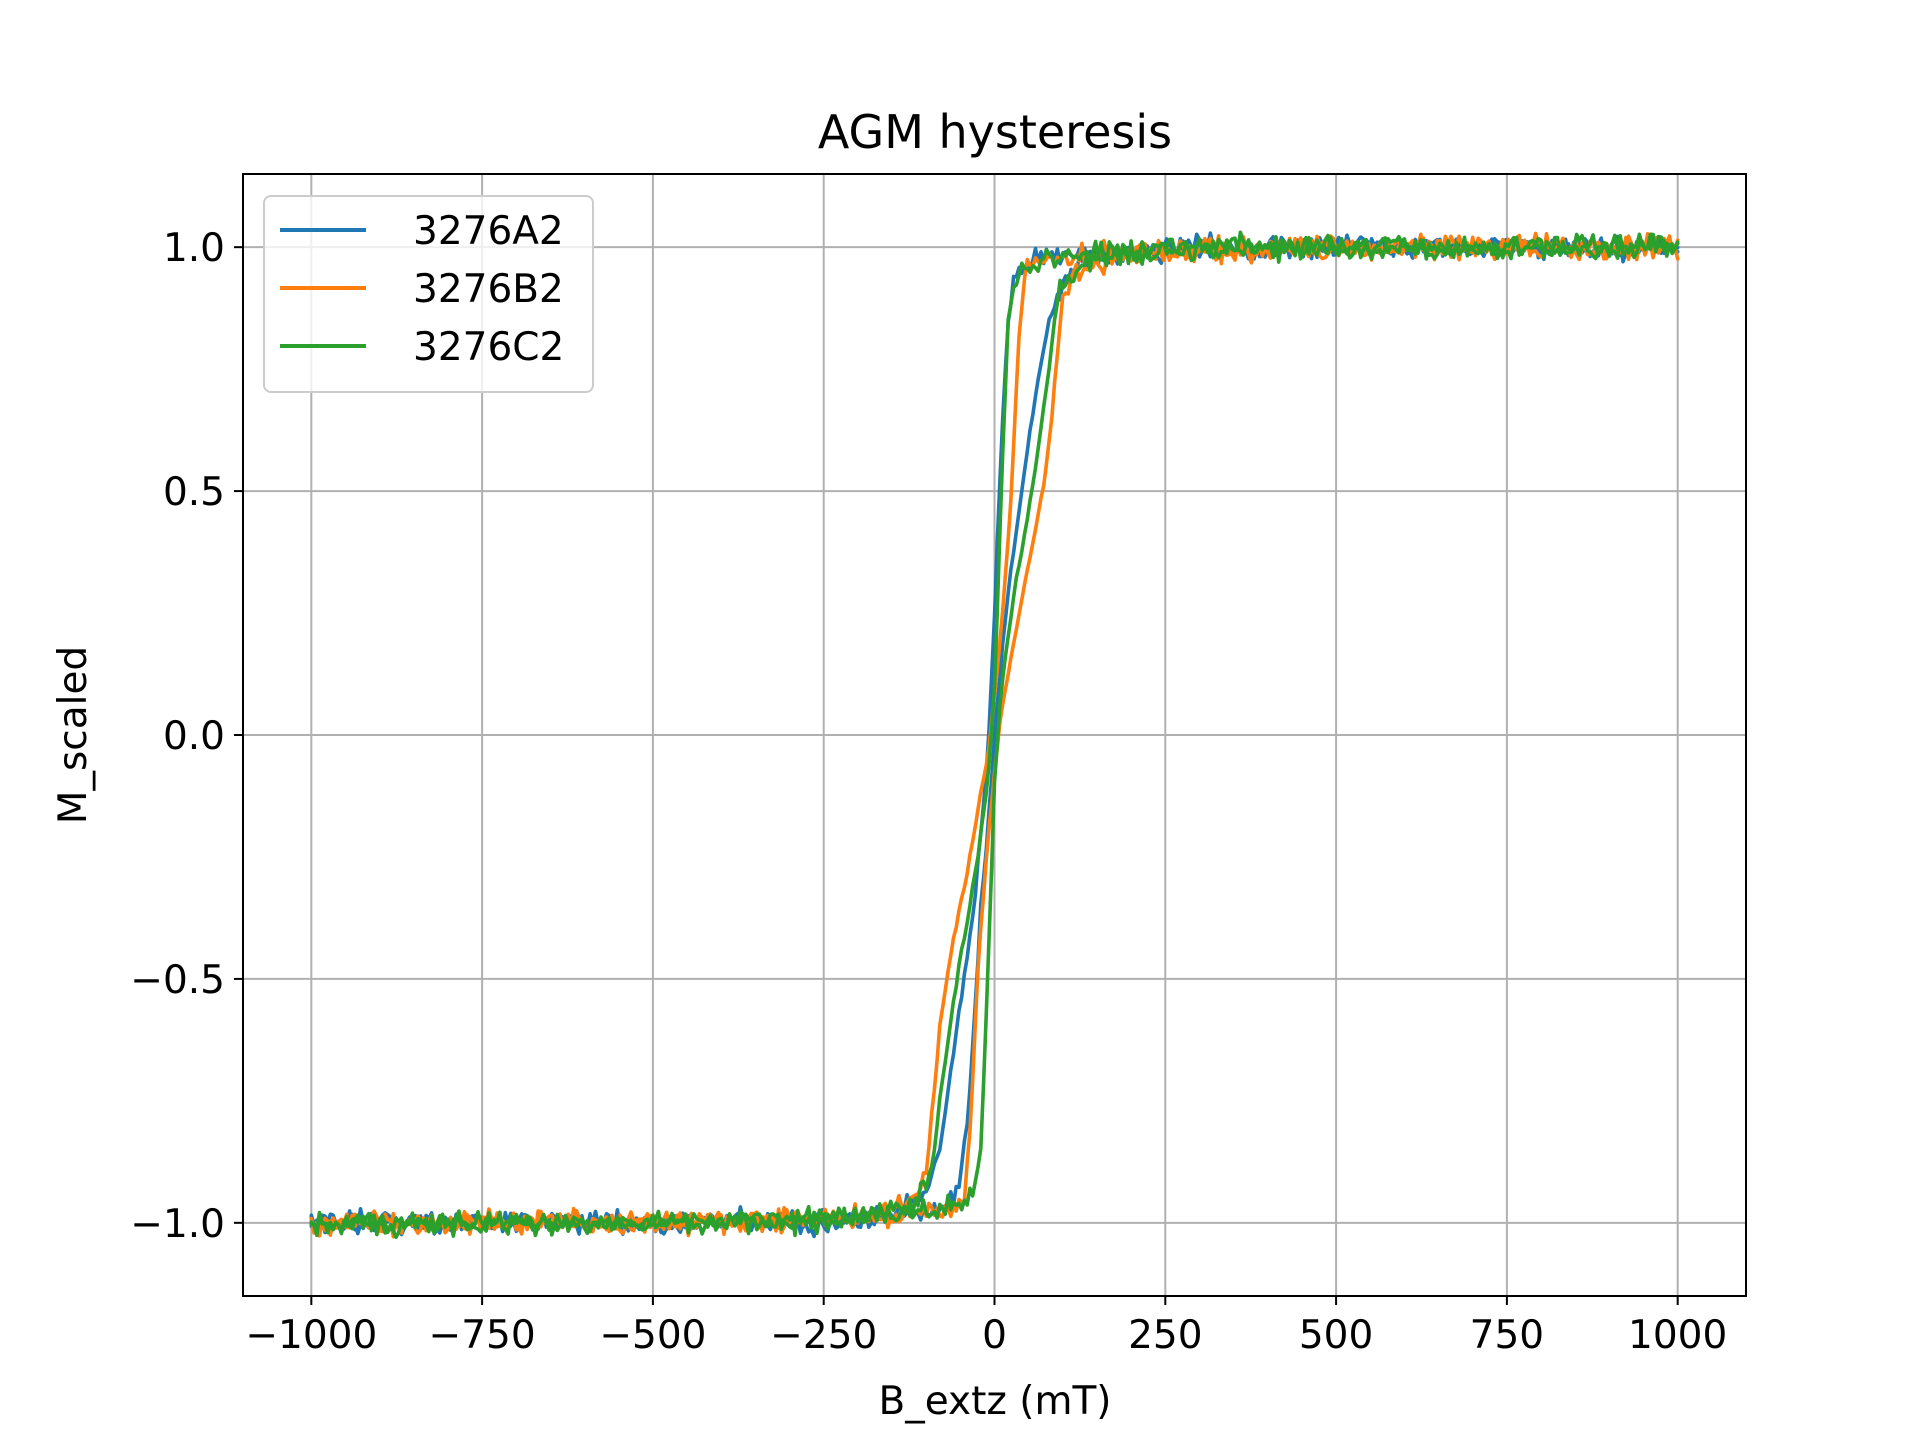 The width and height of the screenshot is (1920, 1445). I want to click on y-tick-label: −1.0, so click(177, 1224).